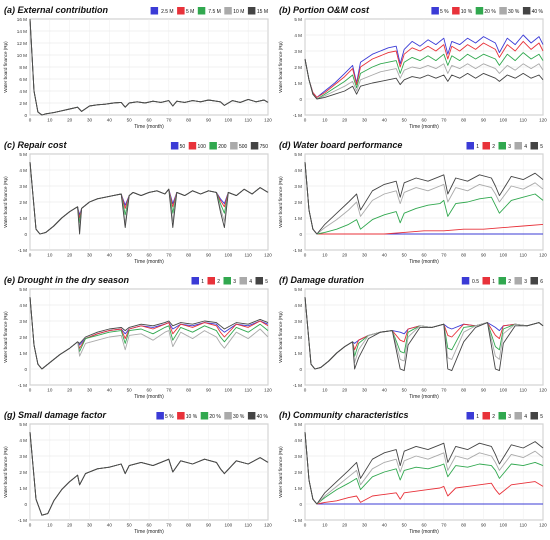  What do you see at coordinates (190, 12) in the screenshot?
I see `legend-label: 5 M` at bounding box center [190, 12].